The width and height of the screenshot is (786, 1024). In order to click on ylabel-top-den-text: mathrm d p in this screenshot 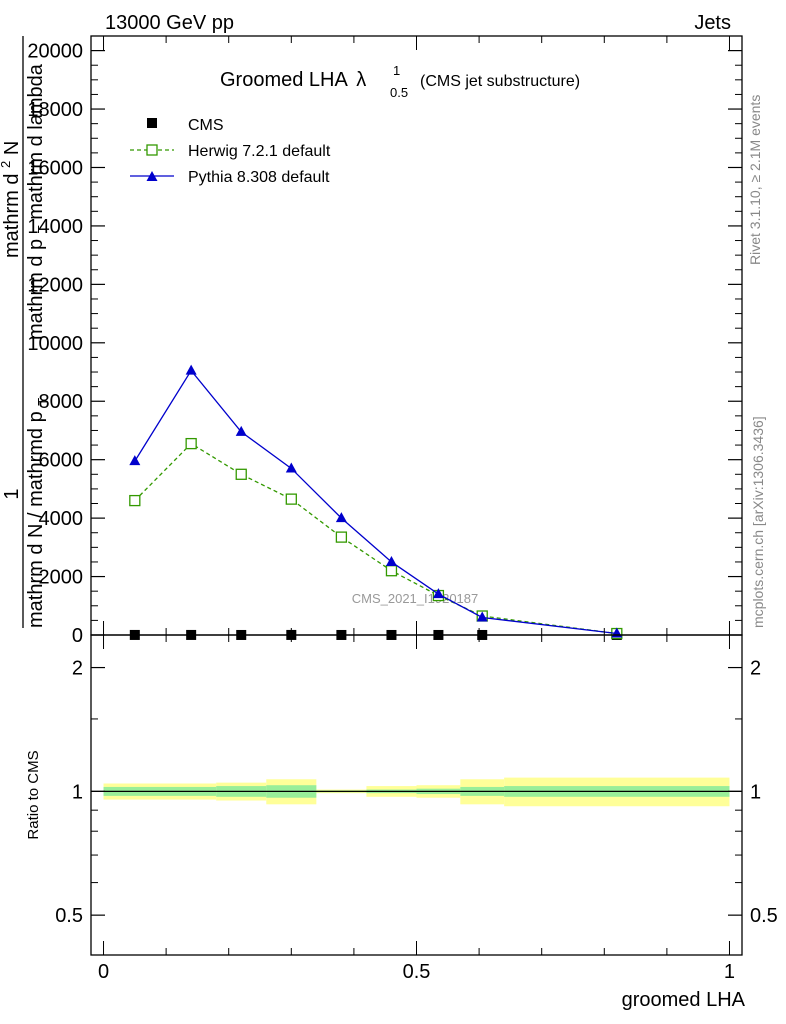, I will do `click(36, 289)`.